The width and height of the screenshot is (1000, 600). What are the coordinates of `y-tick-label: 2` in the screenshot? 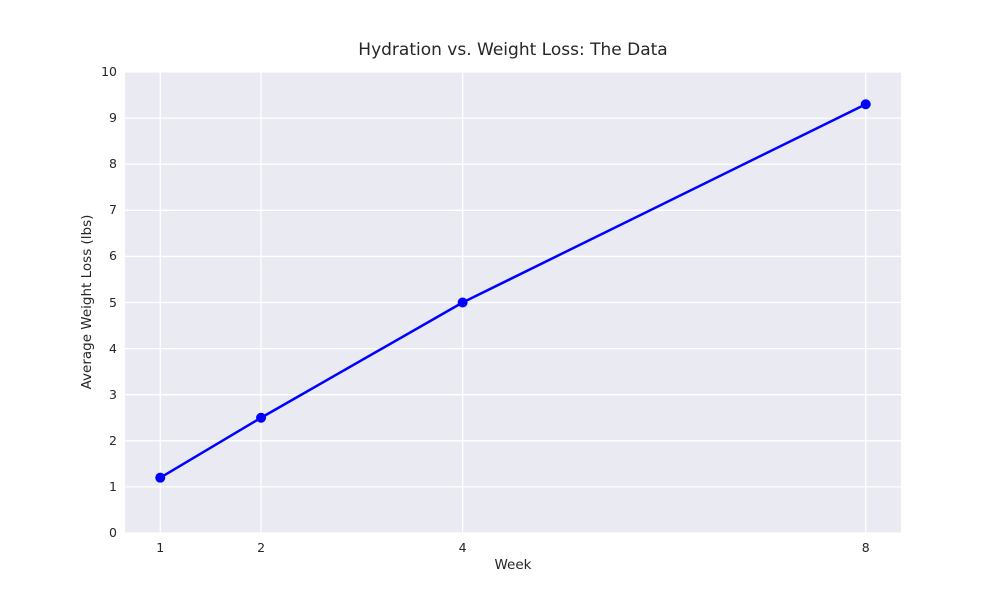 It's located at (113, 440).